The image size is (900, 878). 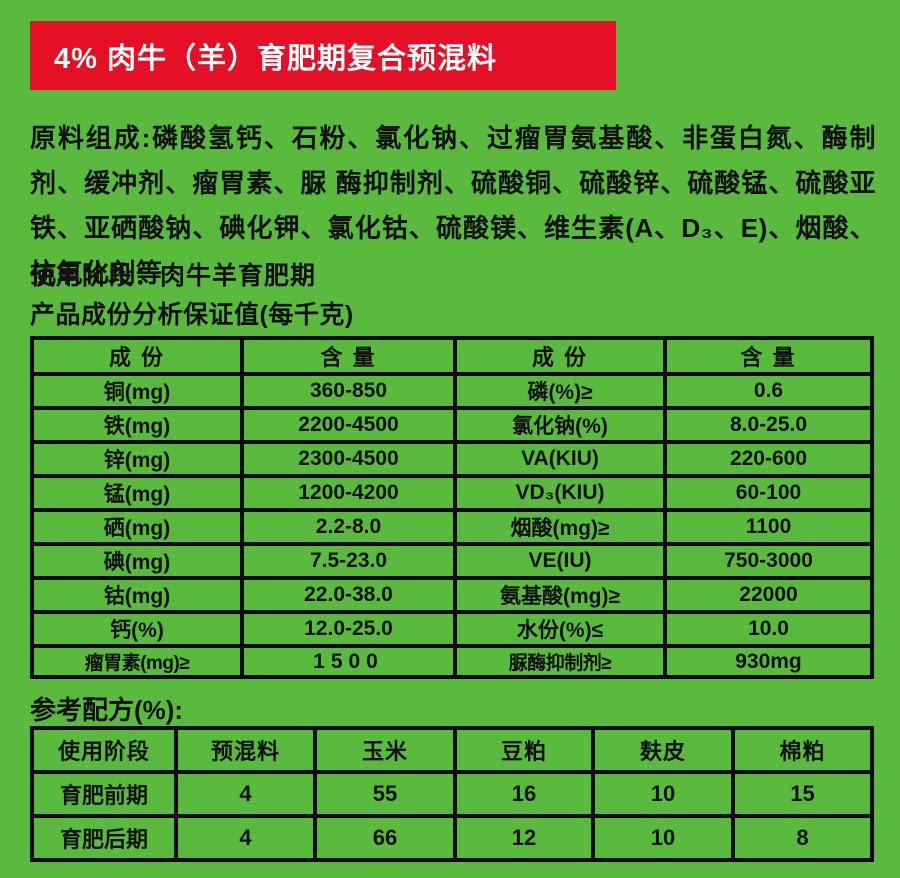 I want to click on table-cell: 育肥前期, so click(x=104, y=794).